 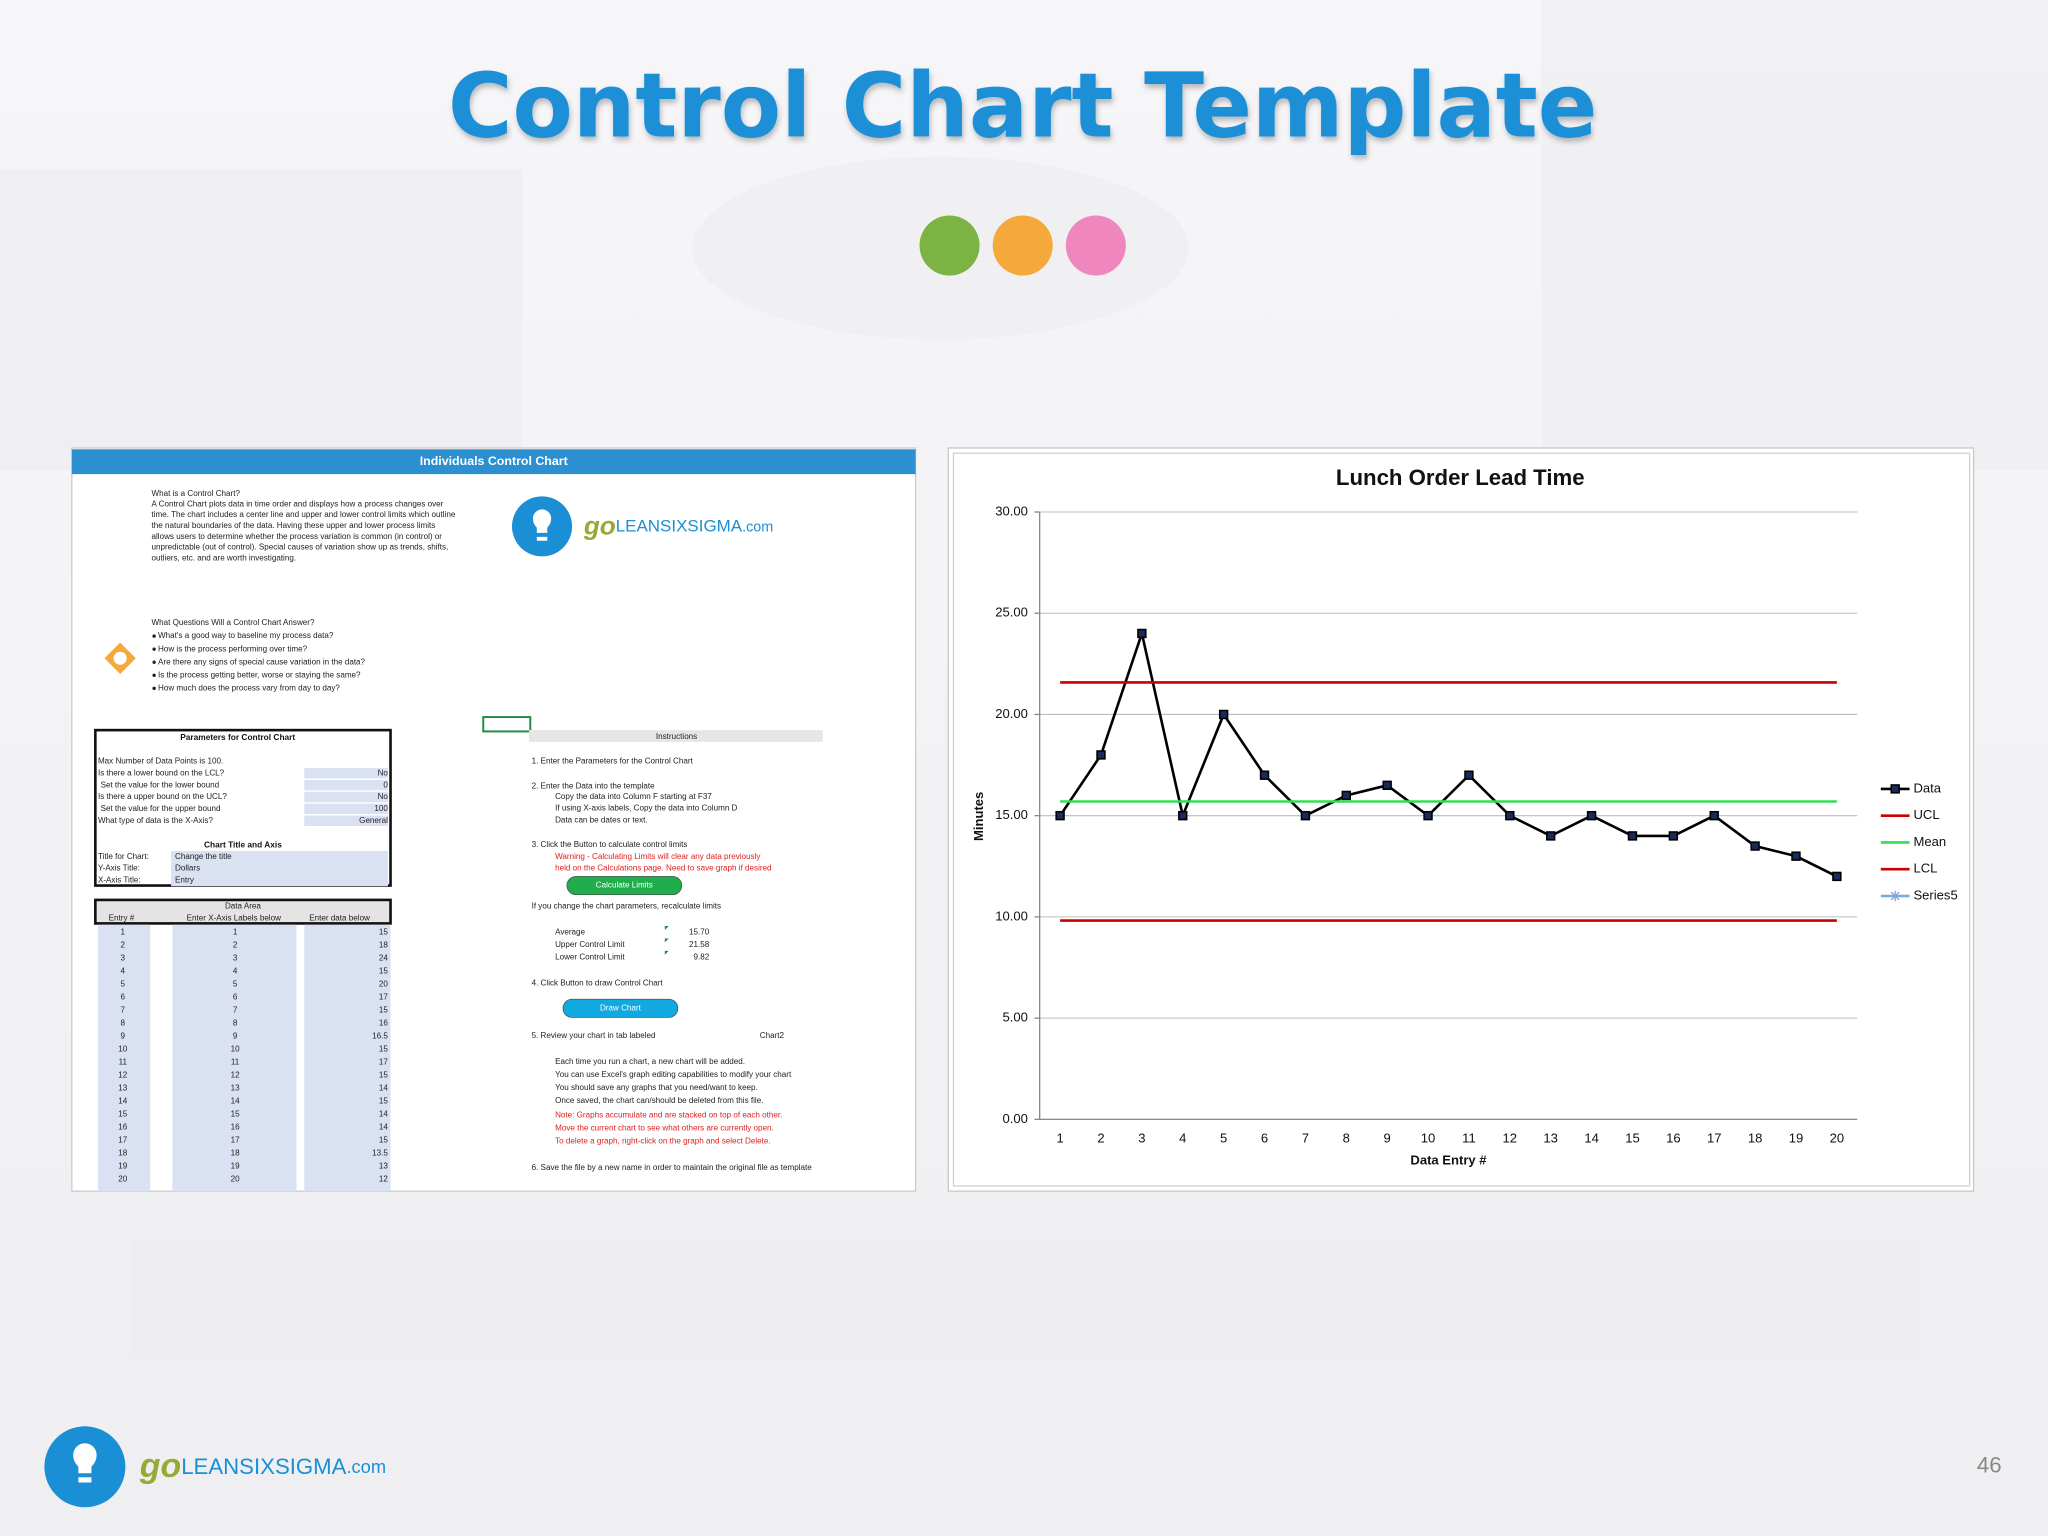 I want to click on instruction-line: Data can be dates or text., so click(x=601, y=819).